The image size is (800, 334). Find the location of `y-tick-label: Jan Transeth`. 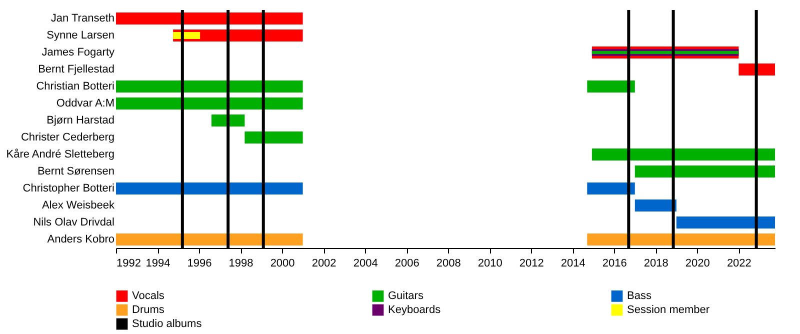

y-tick-label: Jan Transeth is located at coordinates (82, 18).